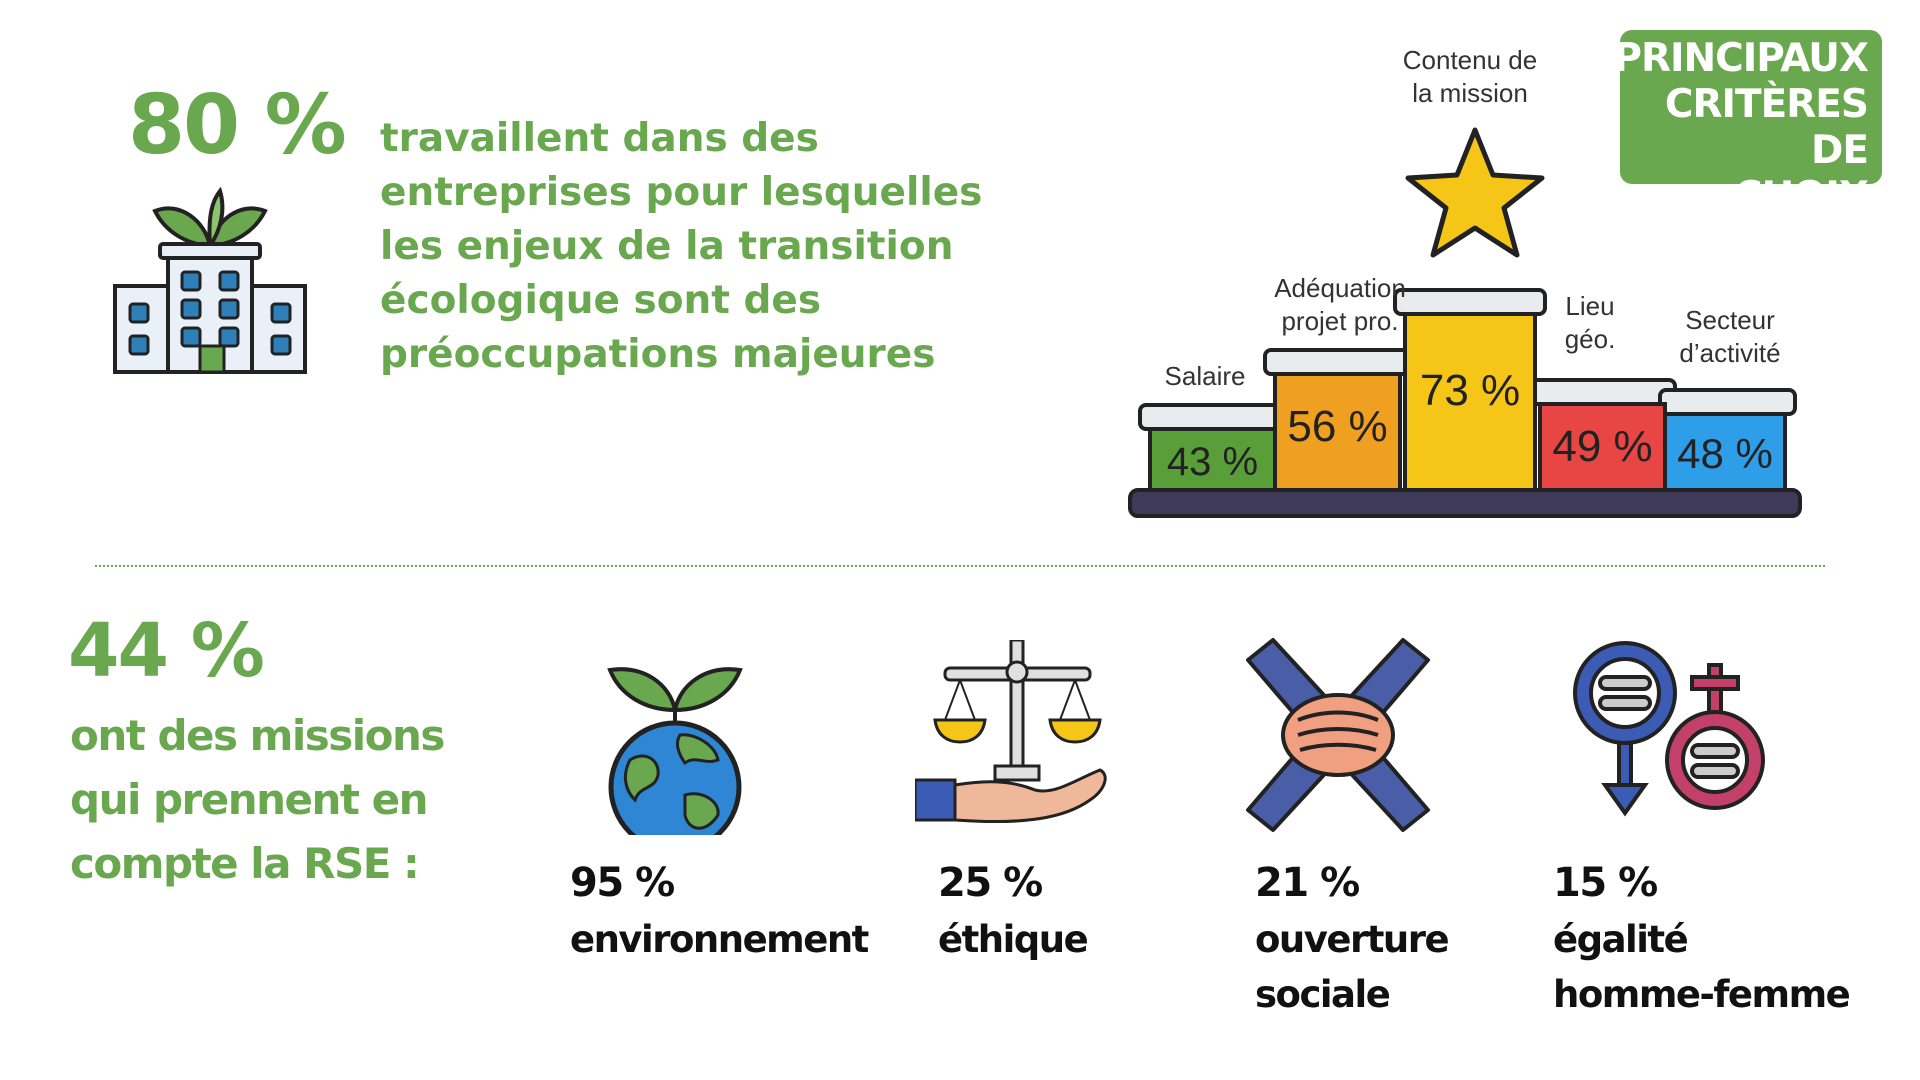 This screenshot has height=1080, width=1920. What do you see at coordinates (1338, 737) in the screenshot?
I see `joined-hands-icon` at bounding box center [1338, 737].